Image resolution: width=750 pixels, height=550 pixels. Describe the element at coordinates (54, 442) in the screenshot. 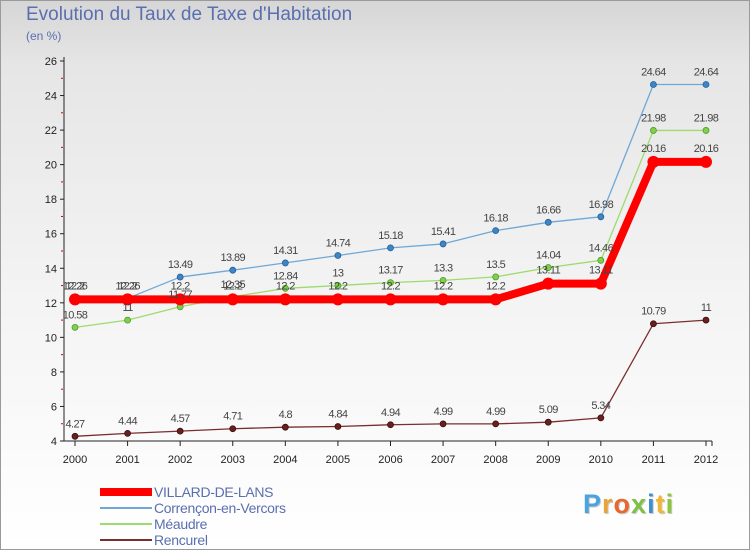

I see `y-tick-label: 4` at that location.